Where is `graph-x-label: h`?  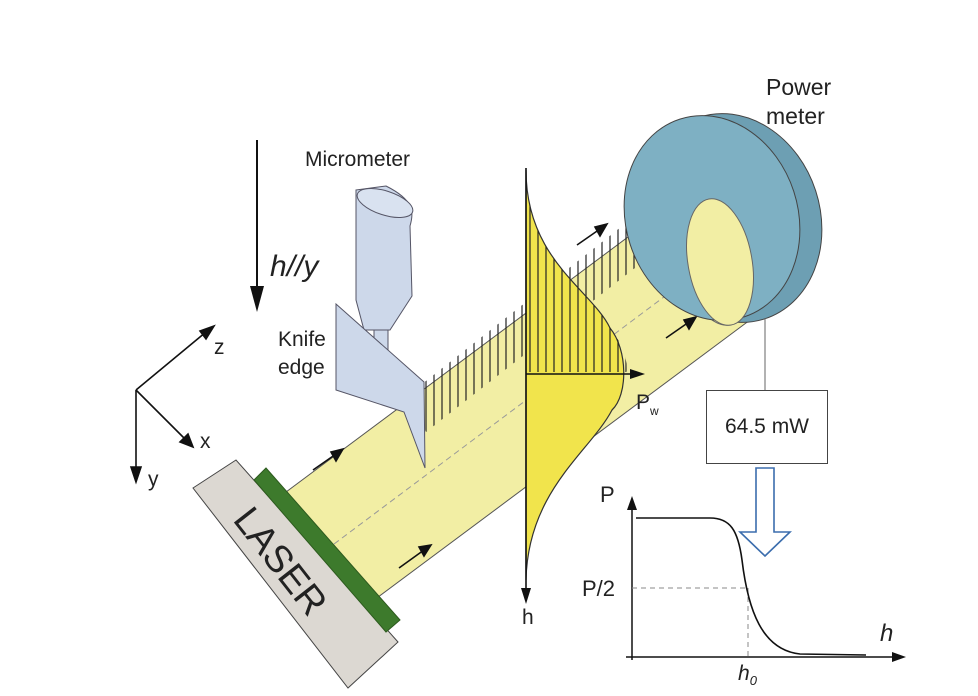 graph-x-label: h is located at coordinates (886, 633).